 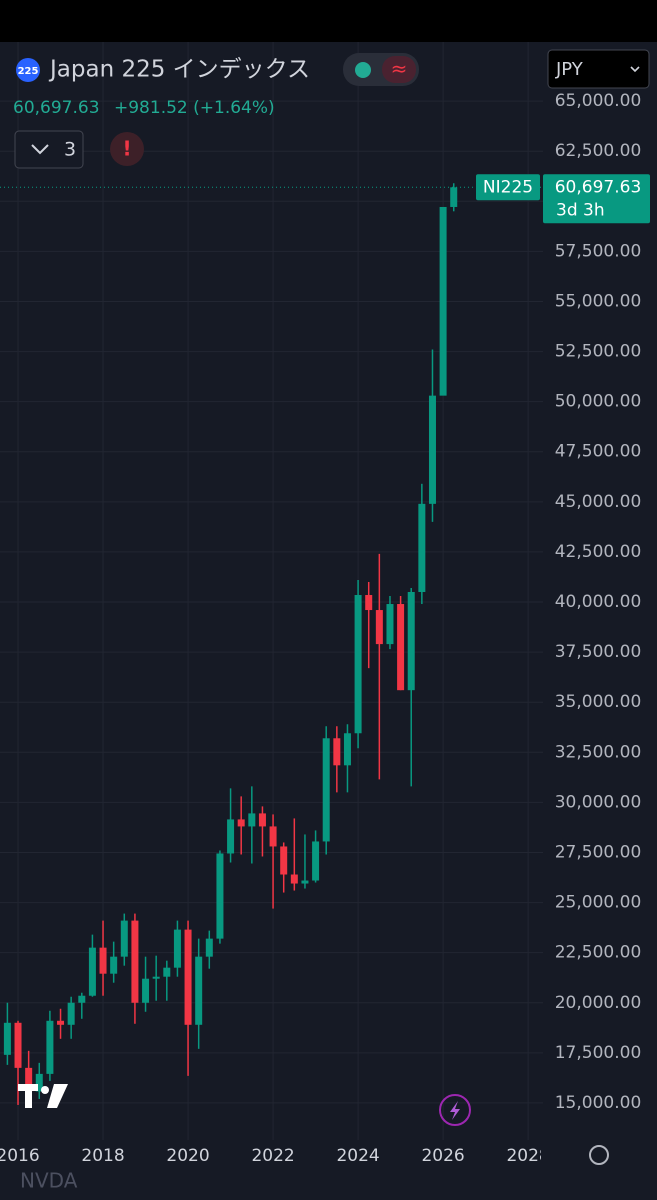 I want to click on y-tick-label: 25,000.00, so click(x=598, y=903).